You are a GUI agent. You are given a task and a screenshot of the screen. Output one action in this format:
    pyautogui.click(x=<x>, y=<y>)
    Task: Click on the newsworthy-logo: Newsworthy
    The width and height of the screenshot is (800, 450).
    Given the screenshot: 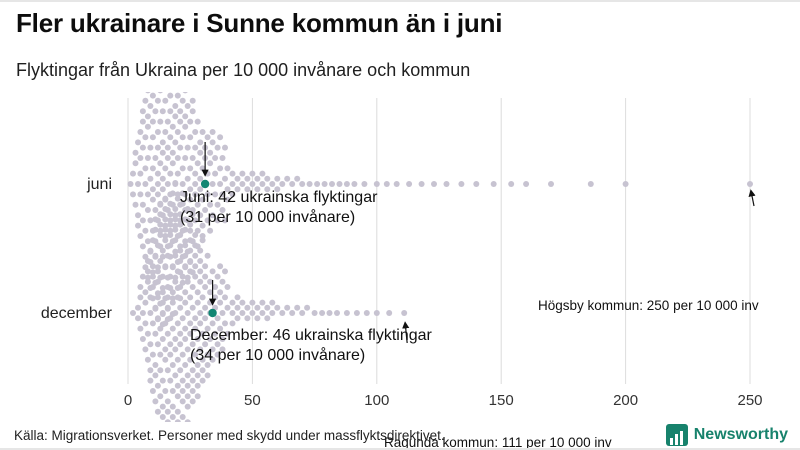 What is the action you would take?
    pyautogui.click(x=726, y=435)
    